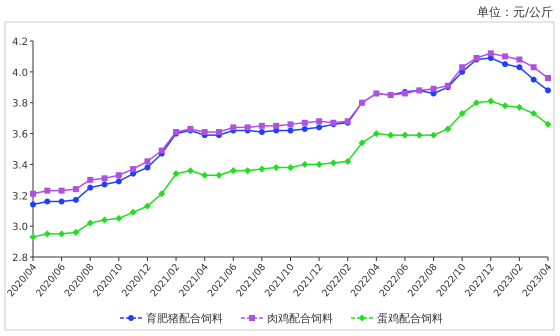  What do you see at coordinates (410, 318) in the screenshot?
I see `legend-label: 蛋鸡配合饲料` at bounding box center [410, 318].